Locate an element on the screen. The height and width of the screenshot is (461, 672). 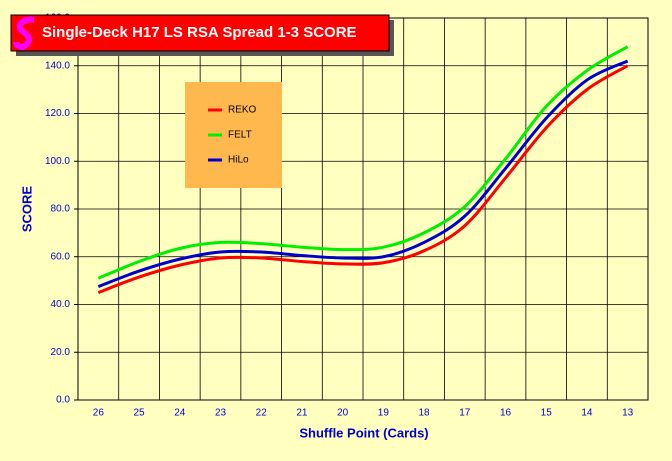
y-tick-label: 100.0 is located at coordinates (57, 161).